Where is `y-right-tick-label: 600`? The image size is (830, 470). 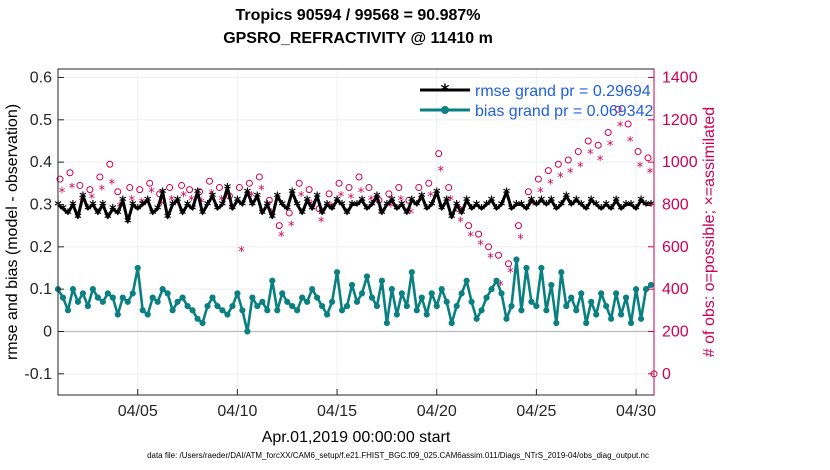
y-right-tick-label: 600 is located at coordinates (675, 247).